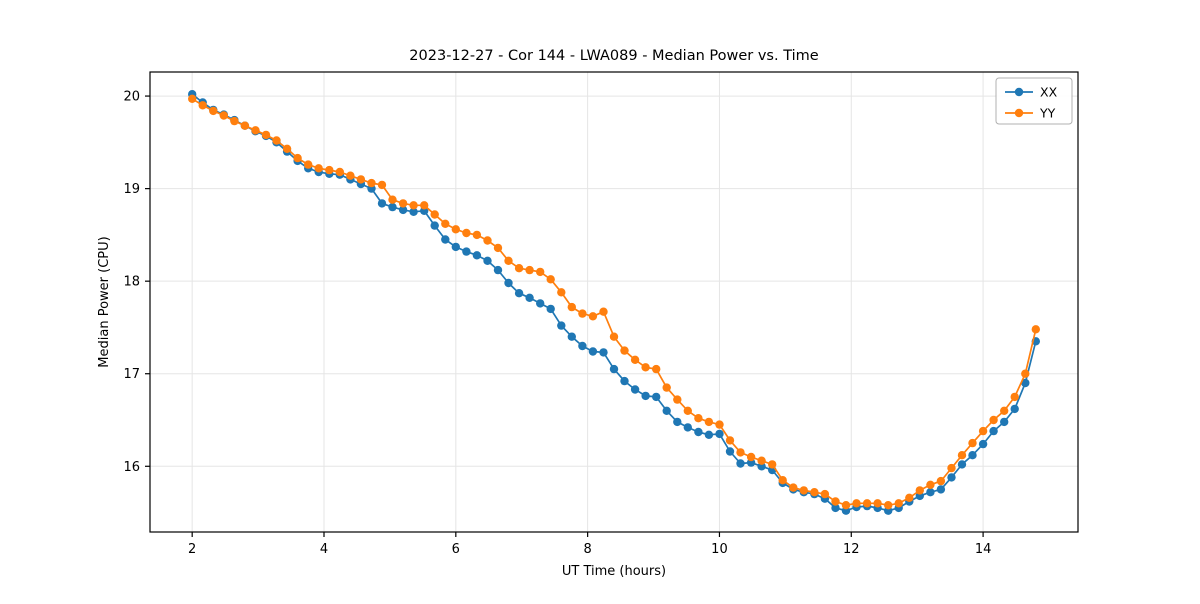 This screenshot has width=1200, height=604. I want to click on legend-marker-YY, so click(1019, 113).